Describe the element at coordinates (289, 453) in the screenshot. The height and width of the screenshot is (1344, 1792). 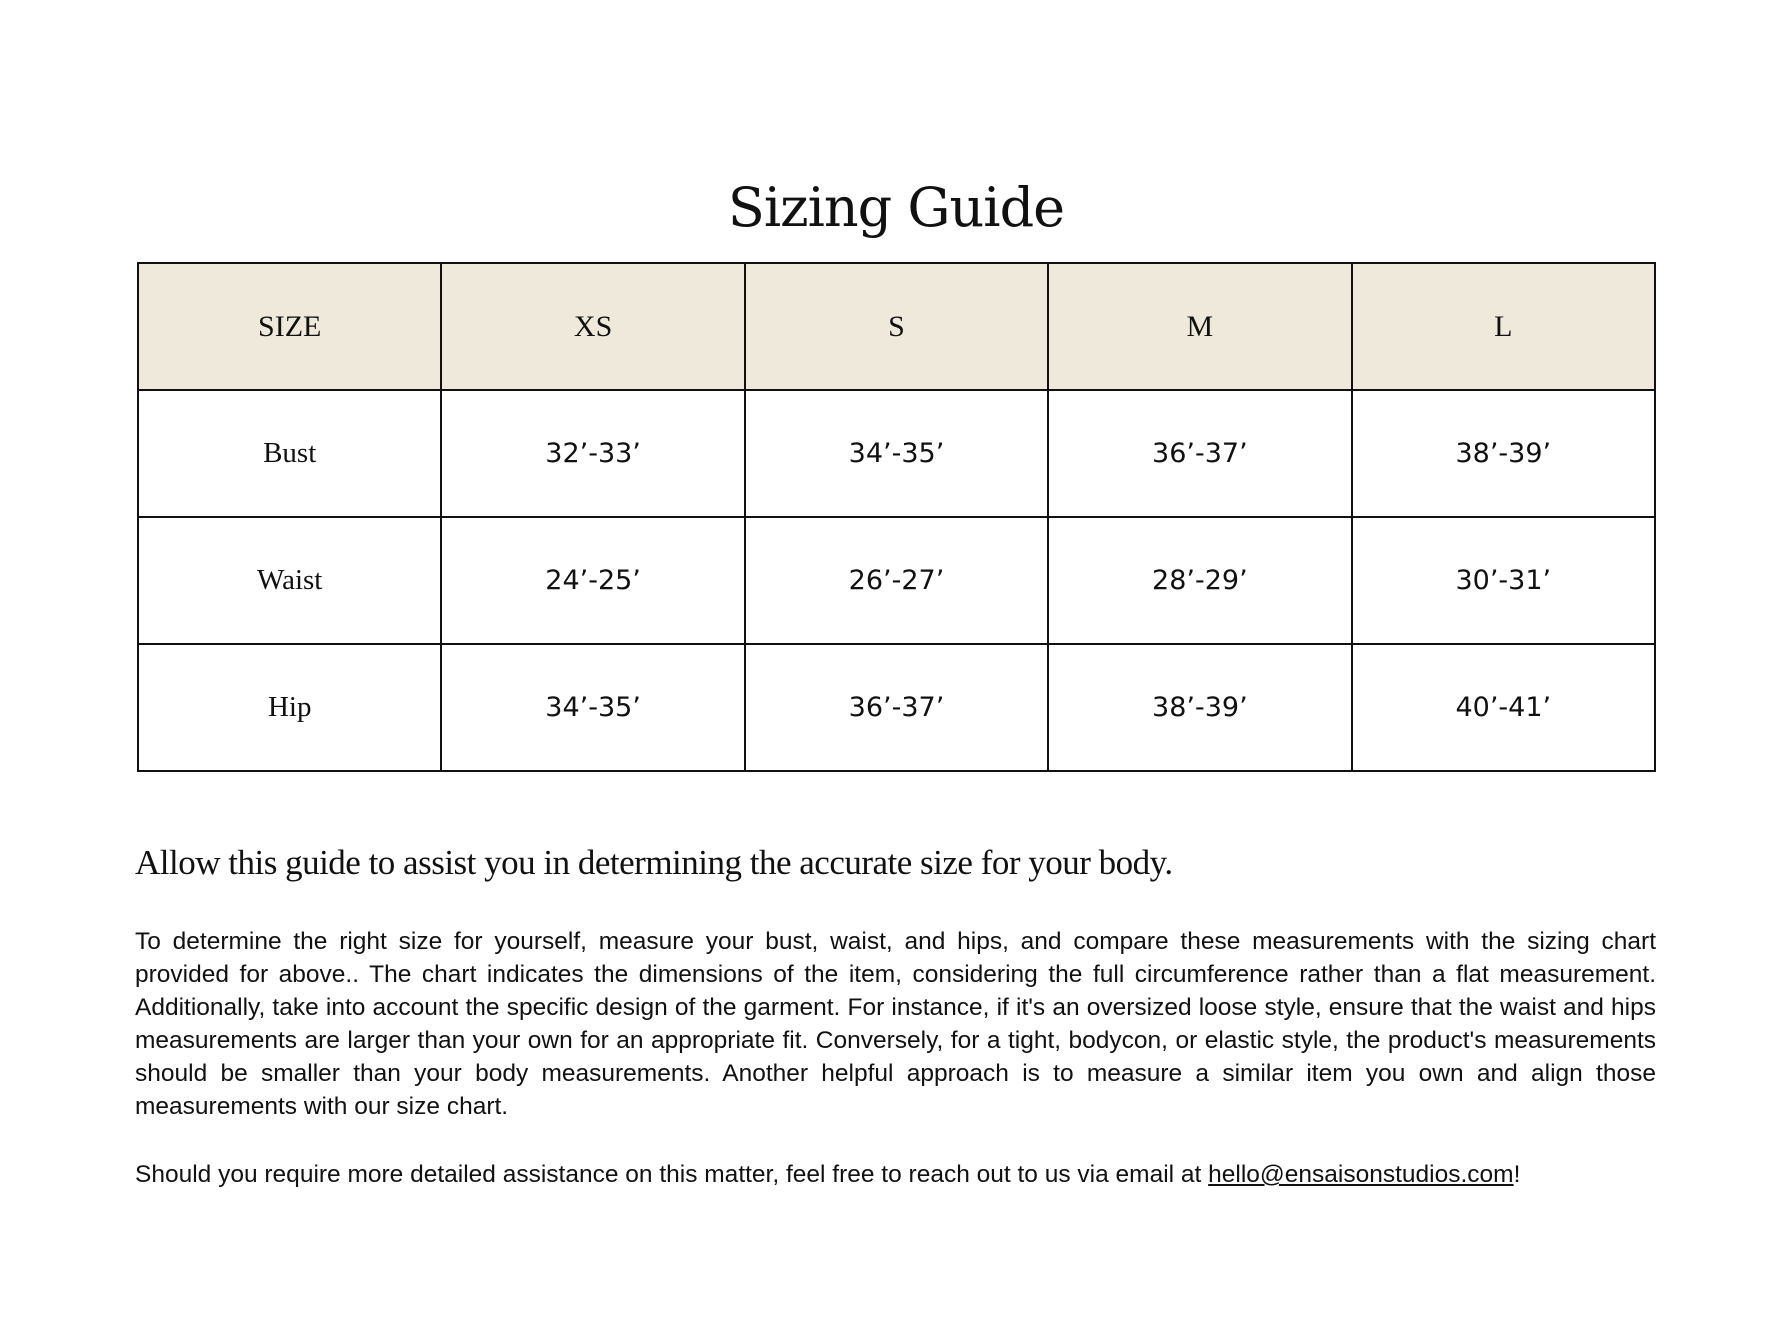
I see `row-label: Bust` at that location.